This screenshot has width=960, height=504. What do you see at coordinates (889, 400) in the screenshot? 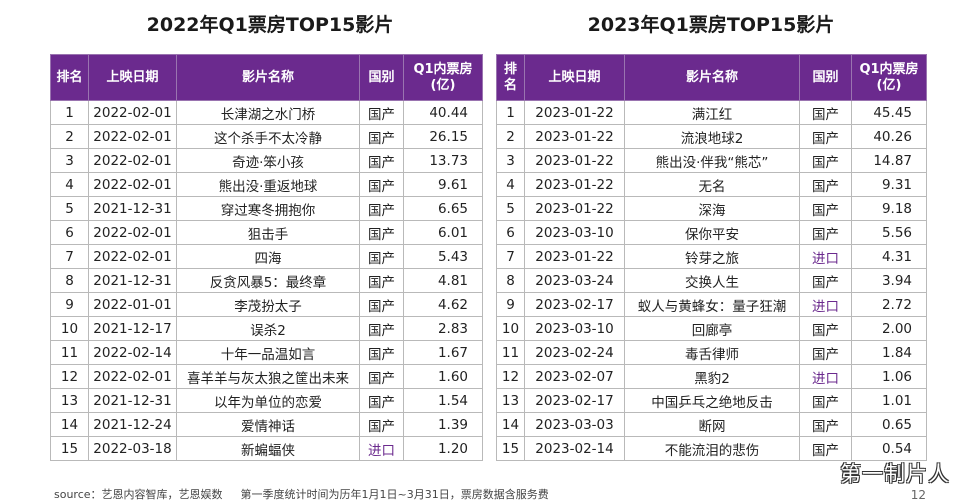
I see `cell-box-office: 1.01` at bounding box center [889, 400].